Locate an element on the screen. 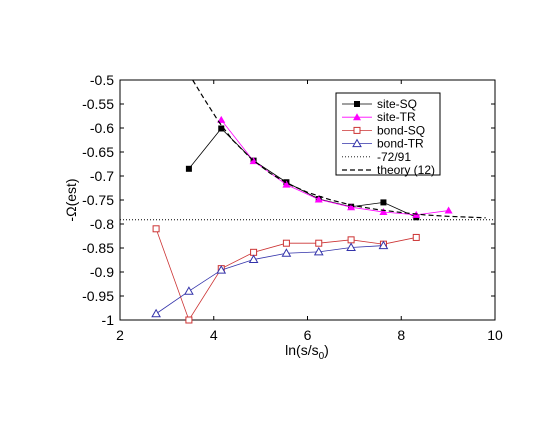  y-tick-label: -0.7 is located at coordinates (102, 176).